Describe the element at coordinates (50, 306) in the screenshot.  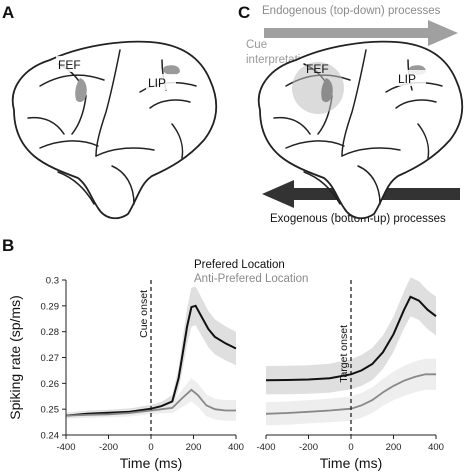
I see `y-tick-label: 0.29` at that location.